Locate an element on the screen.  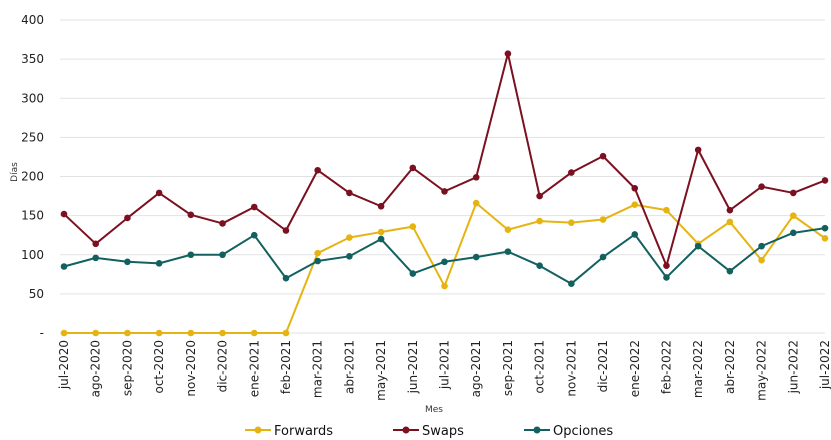
x-tick-label: may-2021 is located at coordinates (381, 370).